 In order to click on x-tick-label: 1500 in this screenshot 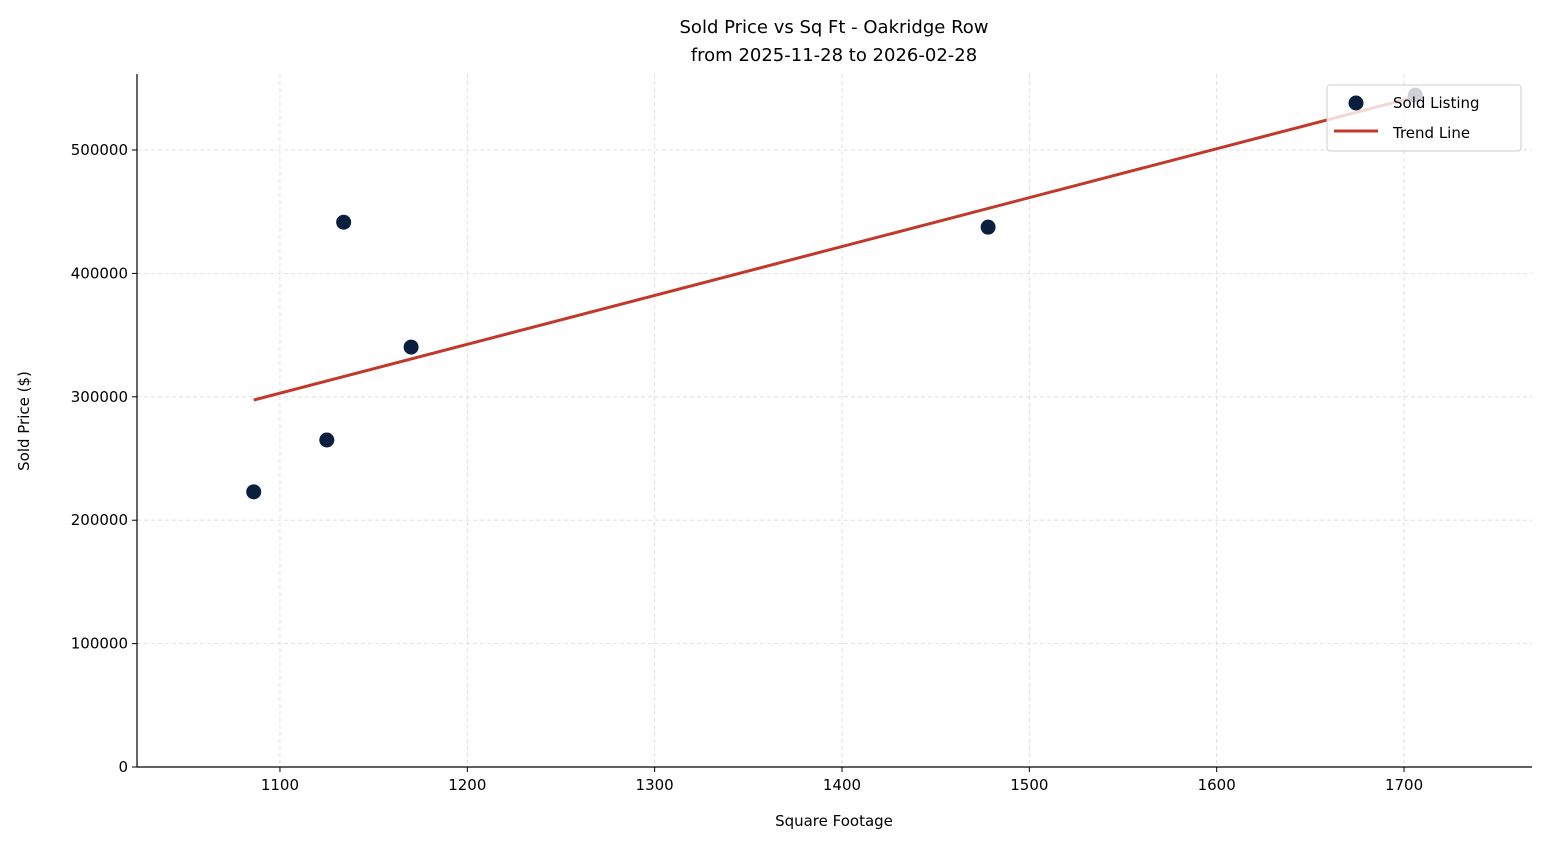, I will do `click(1029, 785)`.